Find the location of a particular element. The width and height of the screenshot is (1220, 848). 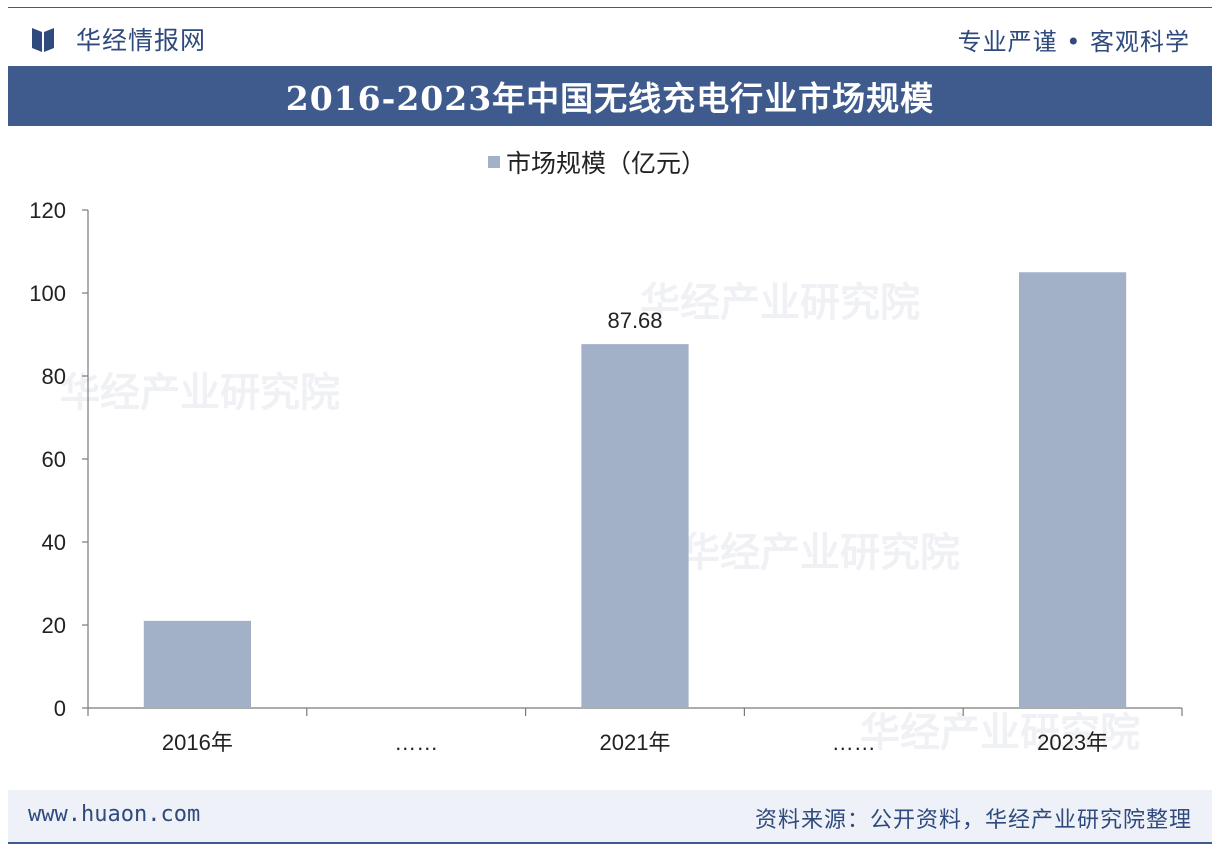

y-tick-label: 120 is located at coordinates (47, 210).